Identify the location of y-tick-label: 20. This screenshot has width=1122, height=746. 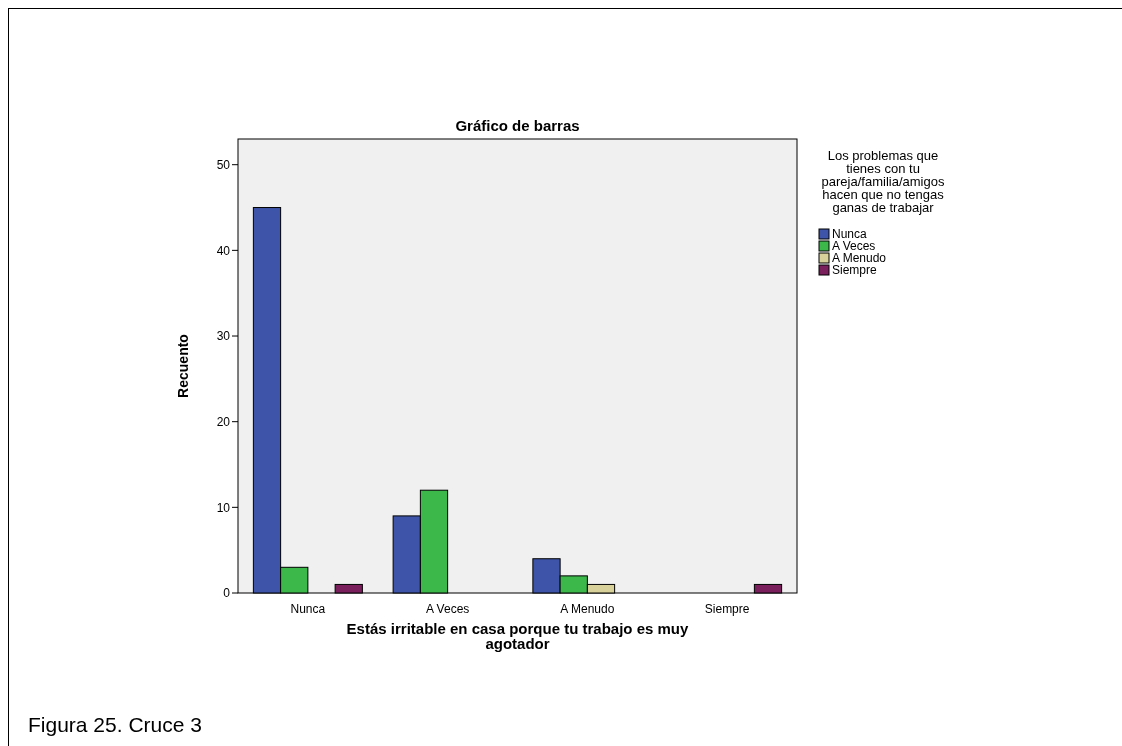
(223, 421).